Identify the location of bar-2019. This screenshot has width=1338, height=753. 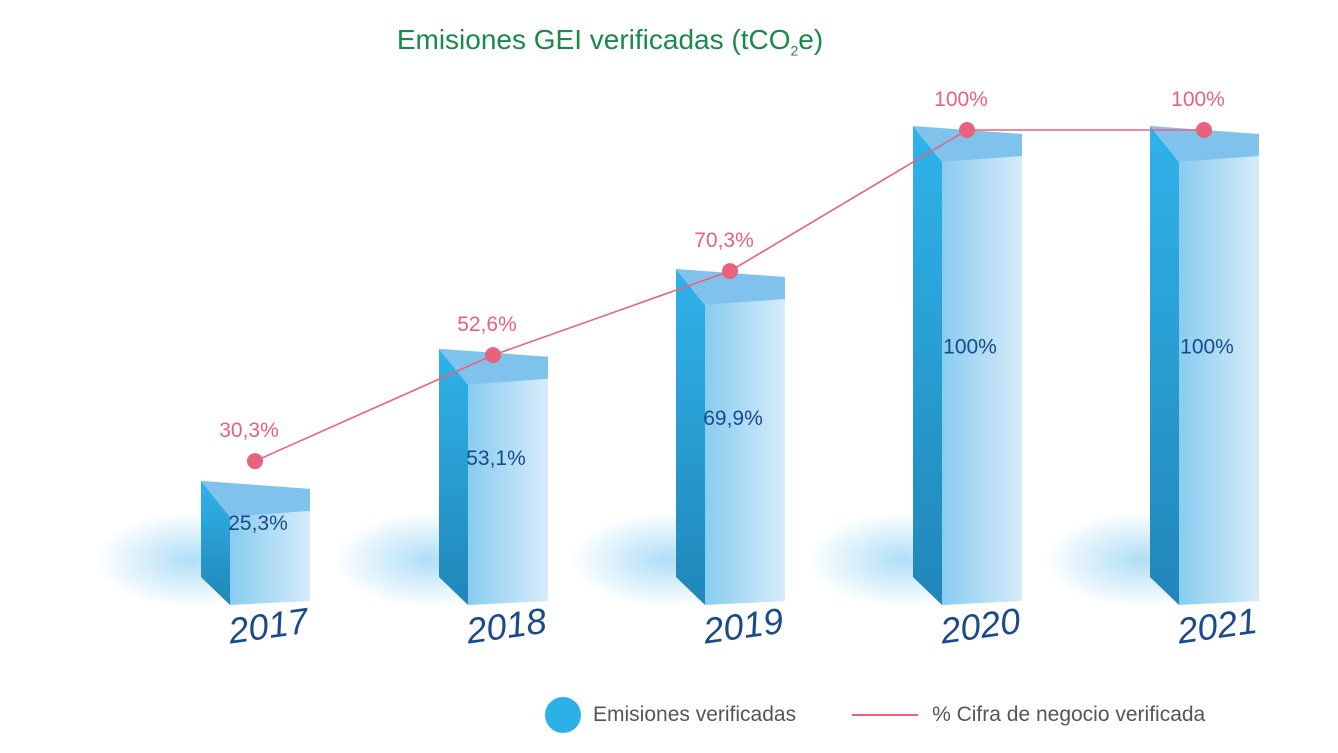
(730, 436).